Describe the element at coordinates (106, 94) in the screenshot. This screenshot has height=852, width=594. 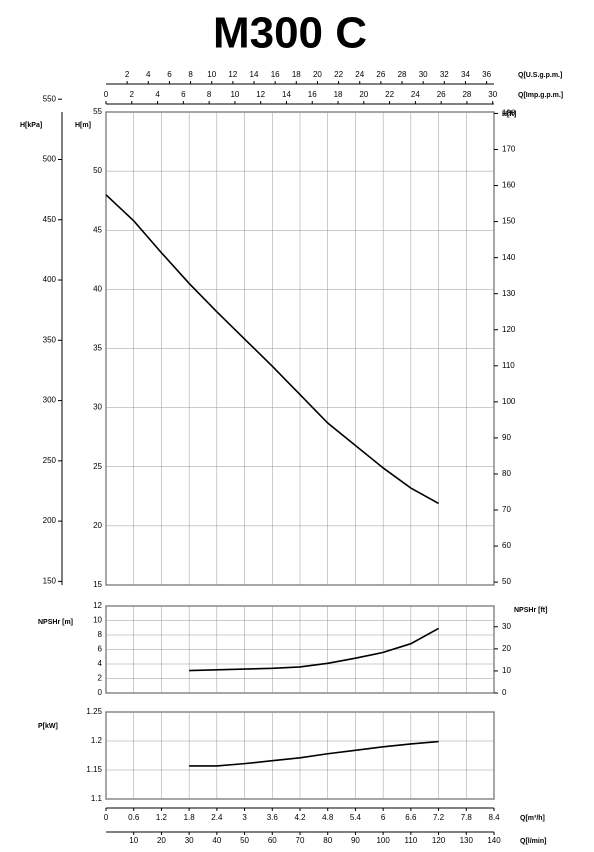
I see `top-tick-label: 0` at that location.